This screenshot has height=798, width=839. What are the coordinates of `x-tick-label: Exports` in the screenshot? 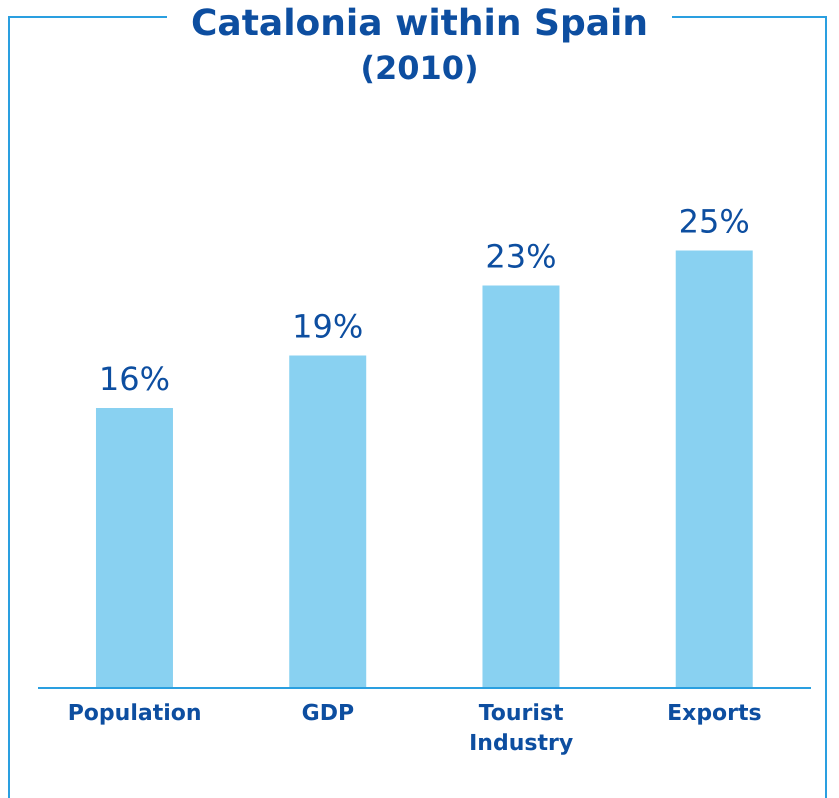 It's located at (714, 713).